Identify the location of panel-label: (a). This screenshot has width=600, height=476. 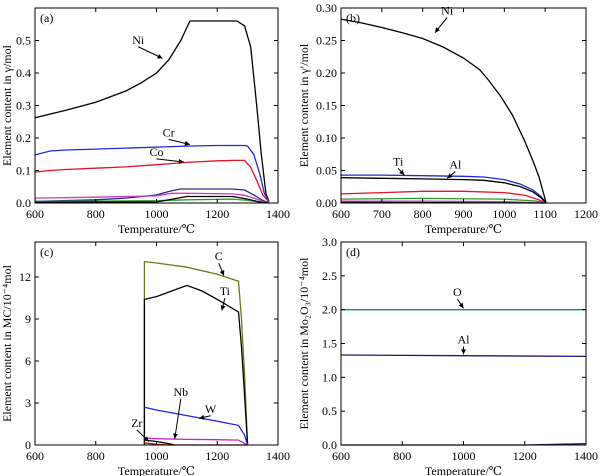
(46, 18).